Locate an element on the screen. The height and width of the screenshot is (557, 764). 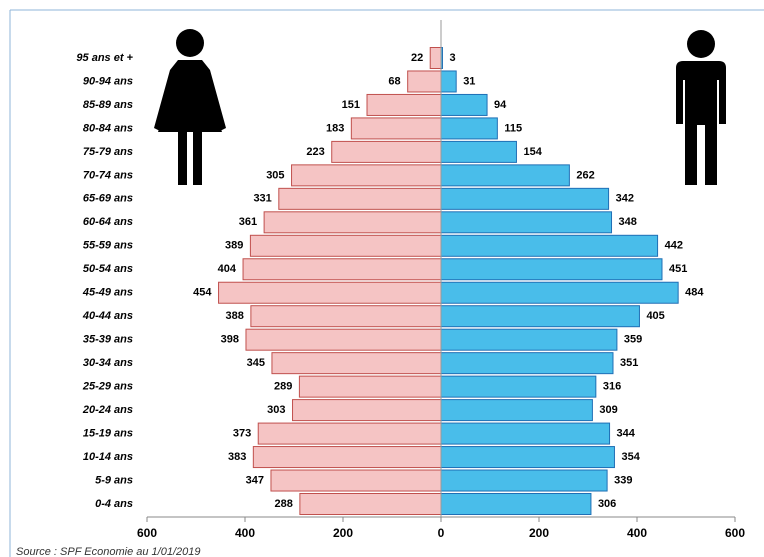
category-label: 55-59 ans is located at coordinates (108, 246).